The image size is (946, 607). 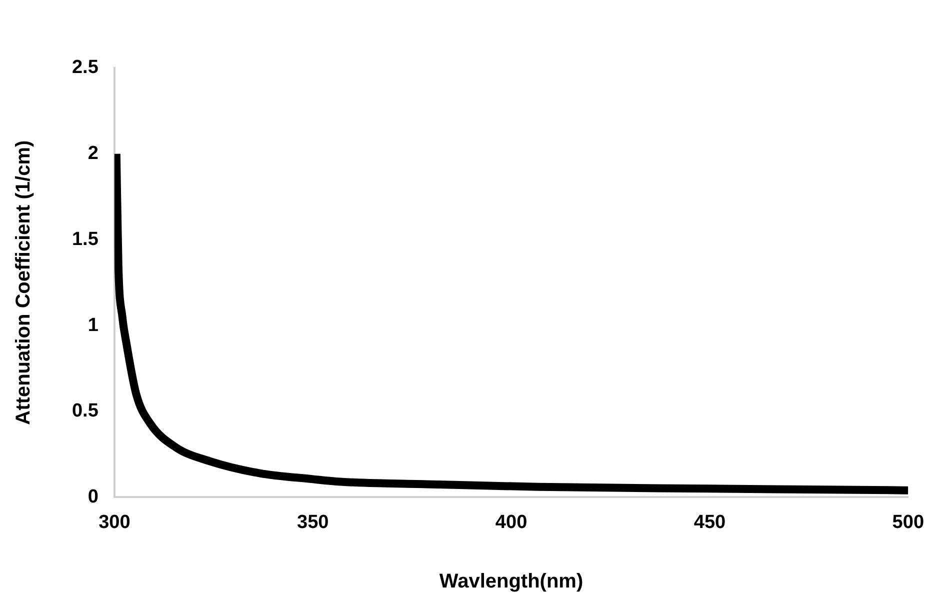 What do you see at coordinates (114, 522) in the screenshot?
I see `x-tick-label: 300` at bounding box center [114, 522].